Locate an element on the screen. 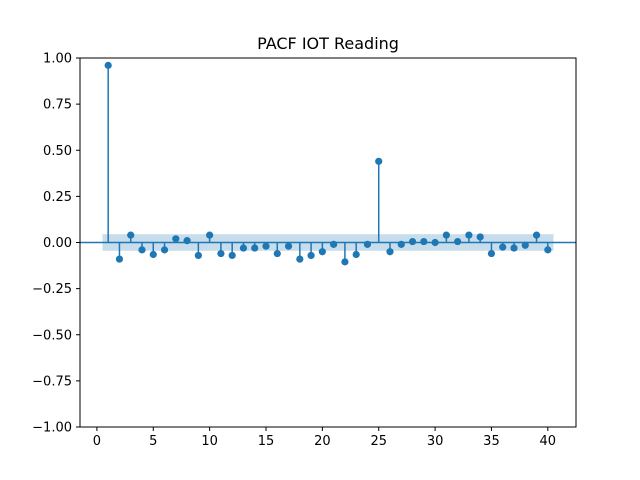  x-tick-label: 0 is located at coordinates (97, 441).